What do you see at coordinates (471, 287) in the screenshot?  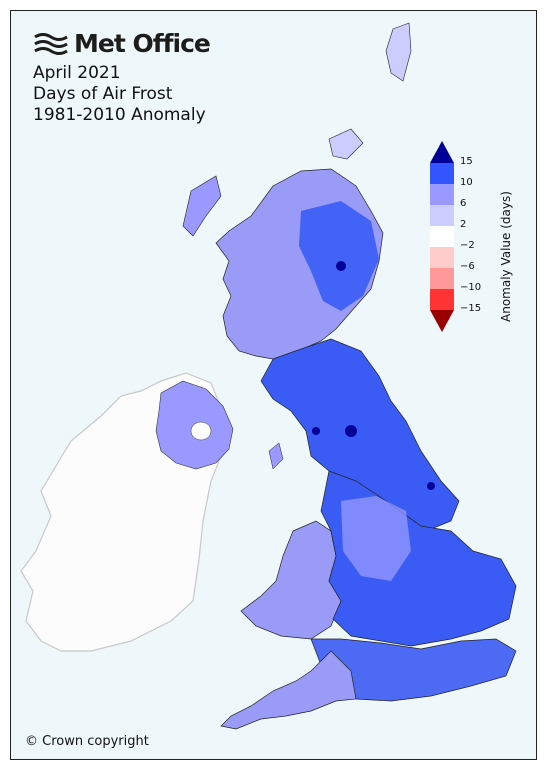 I see `legend-tick-label: −10` at bounding box center [471, 287].